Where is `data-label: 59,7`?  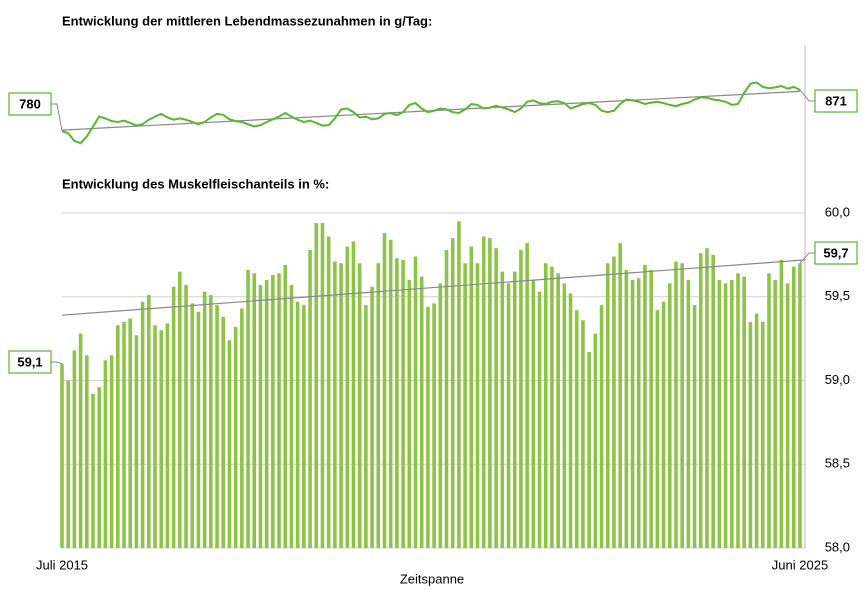 data-label: 59,7 is located at coordinates (835, 252).